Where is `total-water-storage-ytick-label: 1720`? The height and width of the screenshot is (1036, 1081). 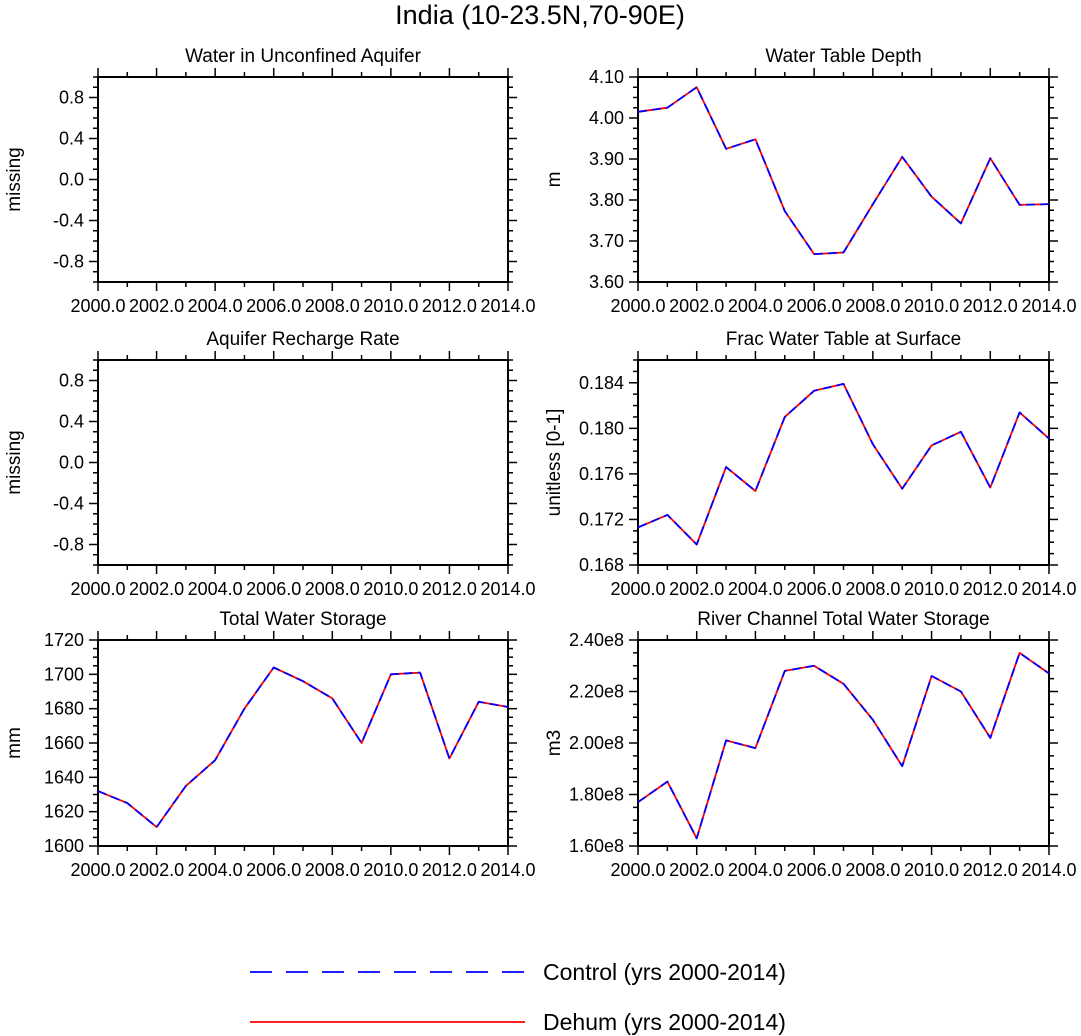
total-water-storage-ytick-label: 1720 is located at coordinates (64, 640).